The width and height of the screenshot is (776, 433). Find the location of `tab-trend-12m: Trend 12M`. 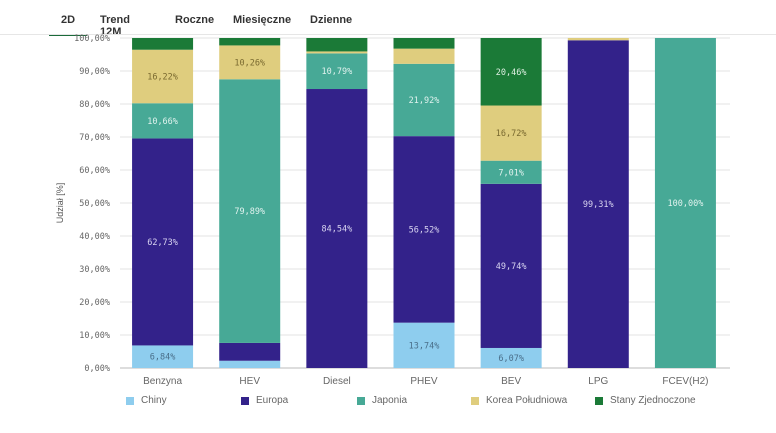

tab-trend-12m: Trend 12M is located at coordinates (115, 26).